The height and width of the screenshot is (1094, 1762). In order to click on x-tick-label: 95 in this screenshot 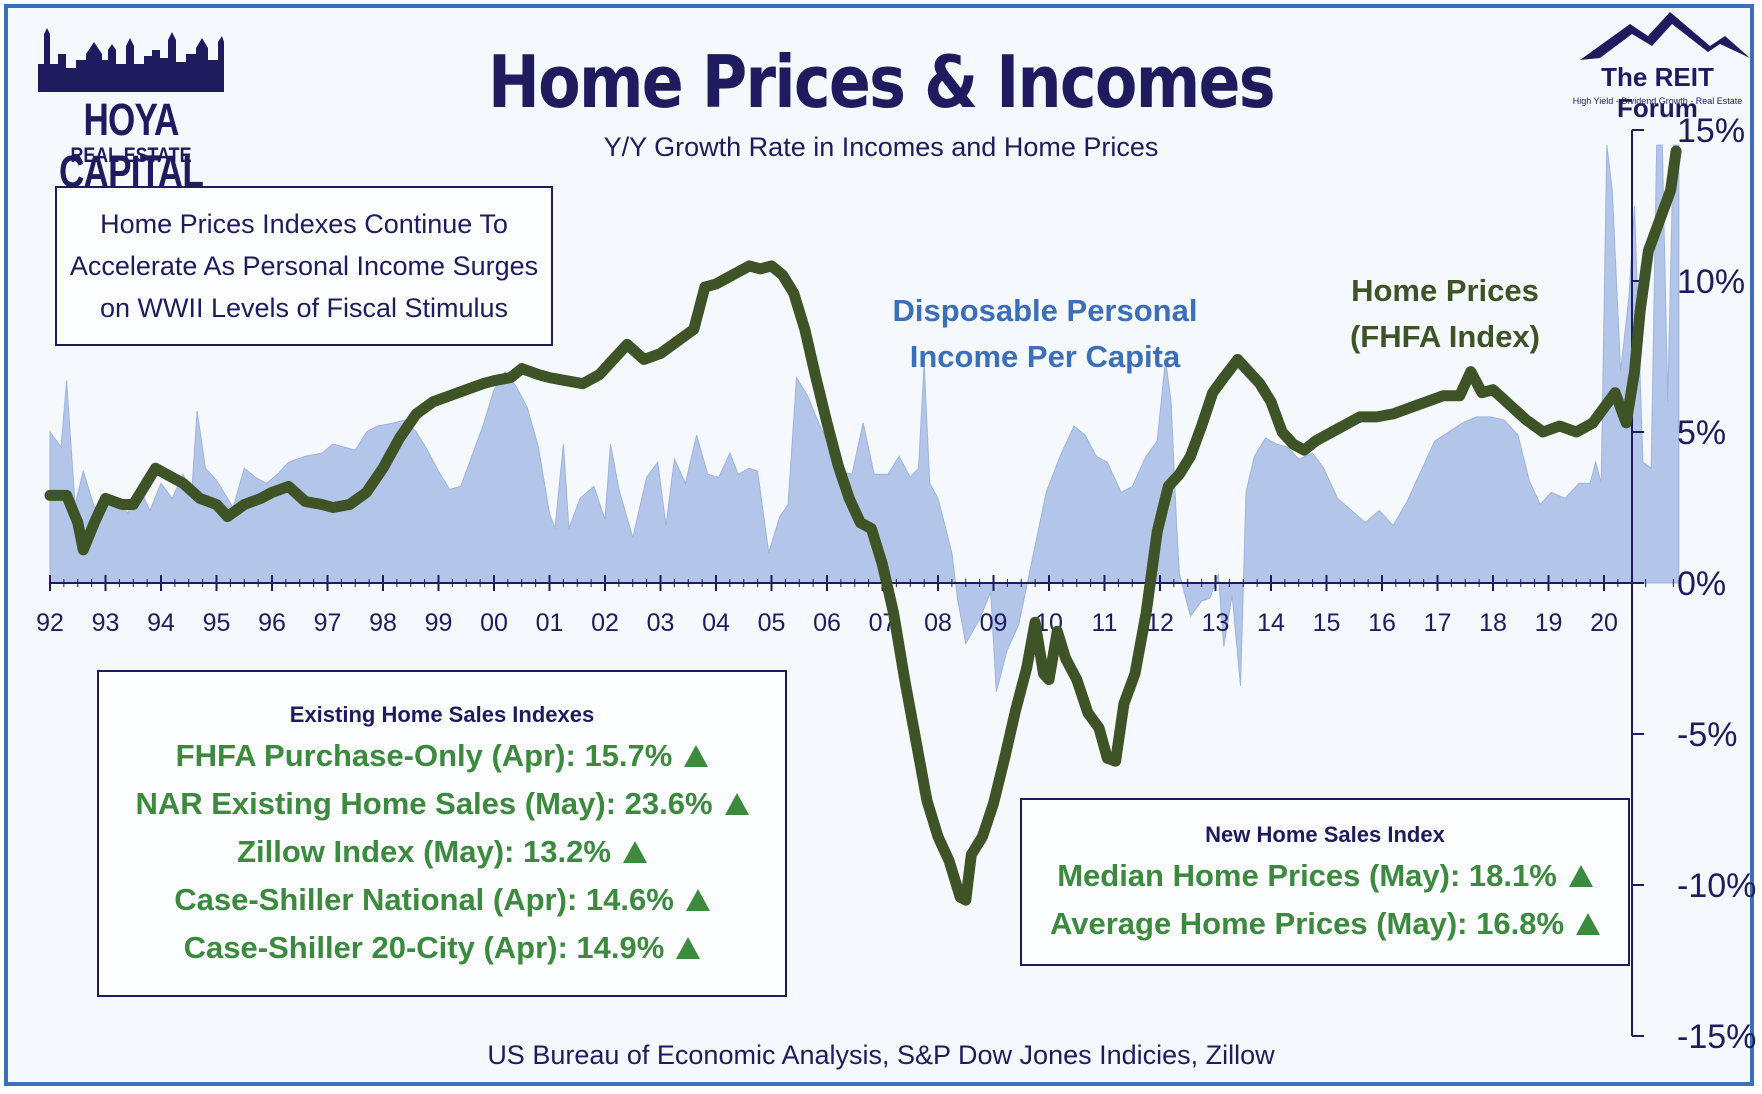, I will do `click(217, 623)`.